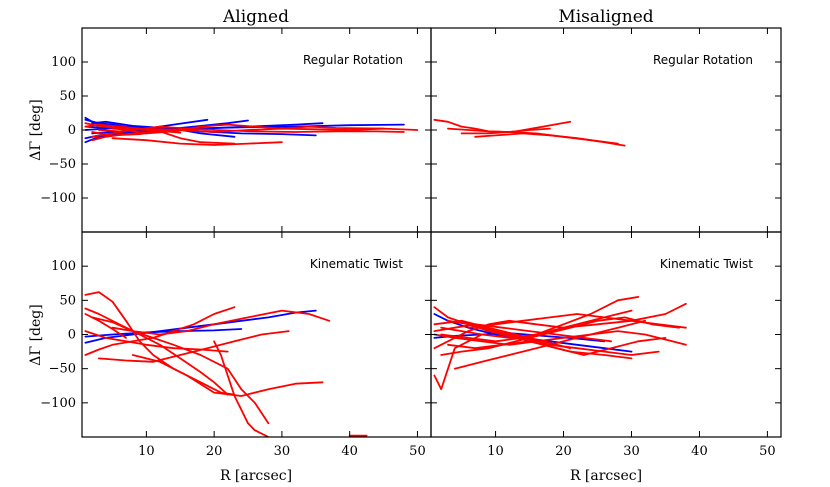 Image resolution: width=830 pixels, height=487 pixels. Describe the element at coordinates (255, 17) in the screenshot. I see `column-title-aligned: Aligned` at that location.